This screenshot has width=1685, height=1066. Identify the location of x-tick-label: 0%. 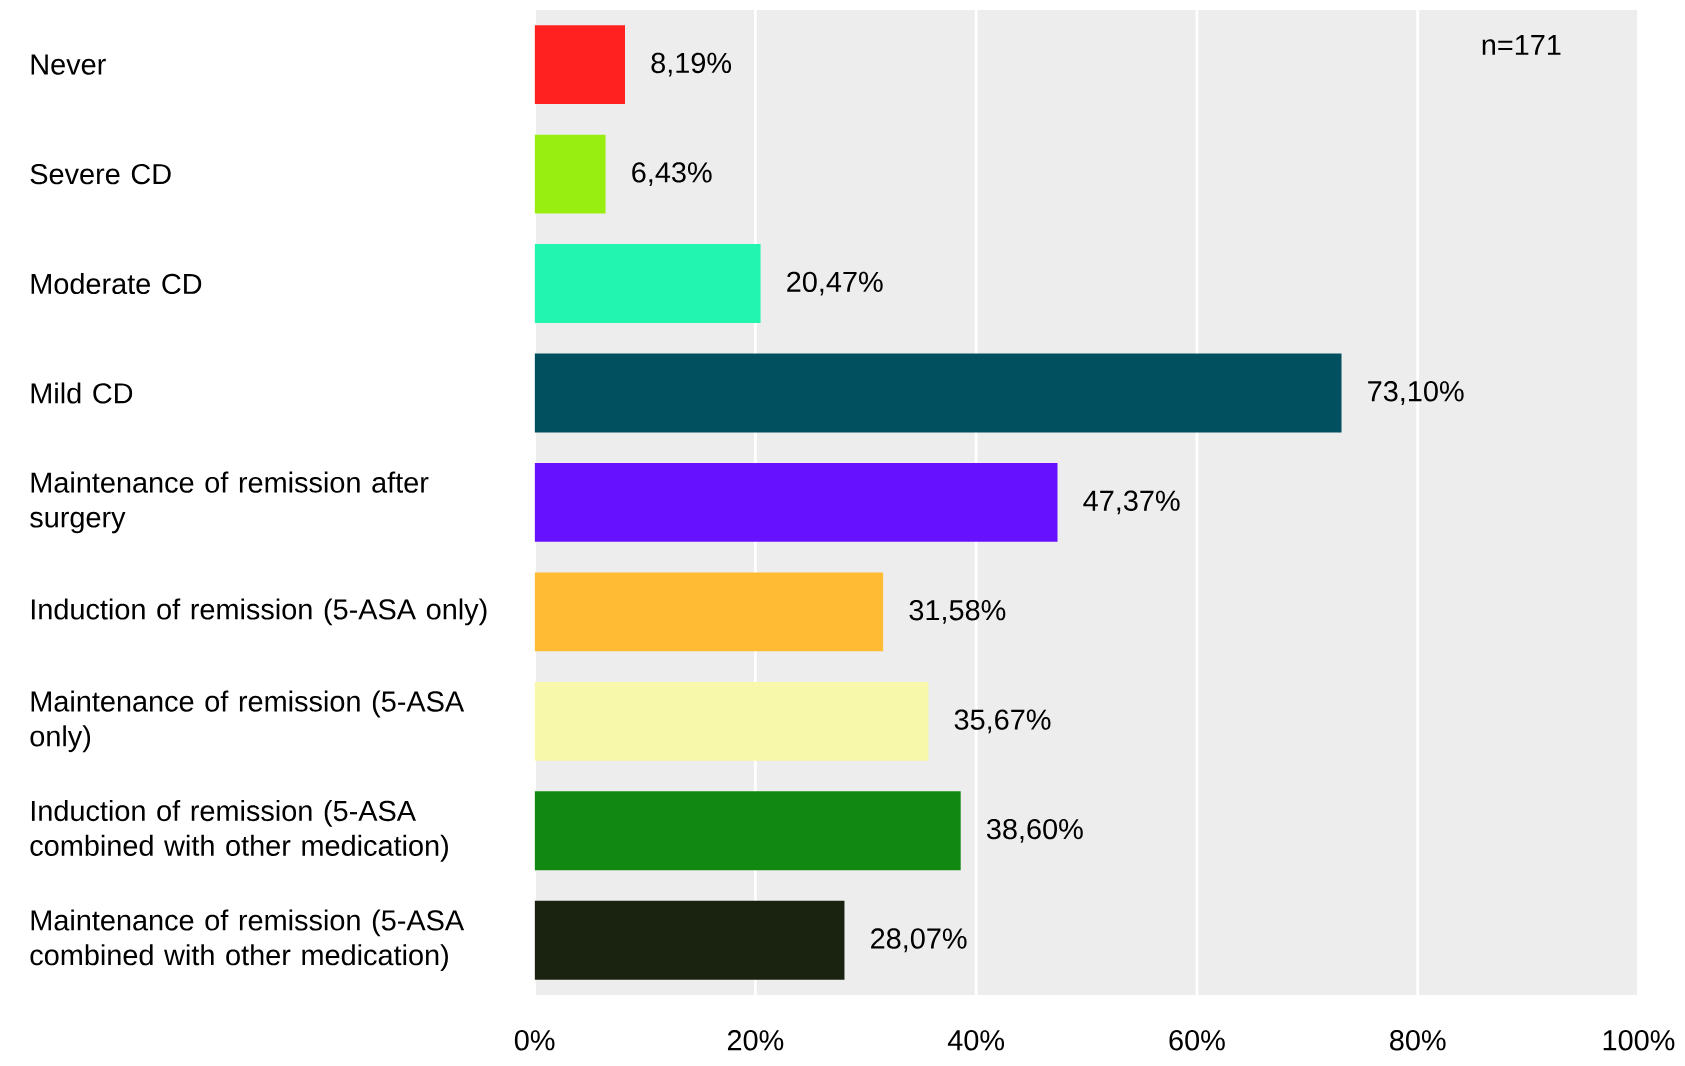
(534, 1040).